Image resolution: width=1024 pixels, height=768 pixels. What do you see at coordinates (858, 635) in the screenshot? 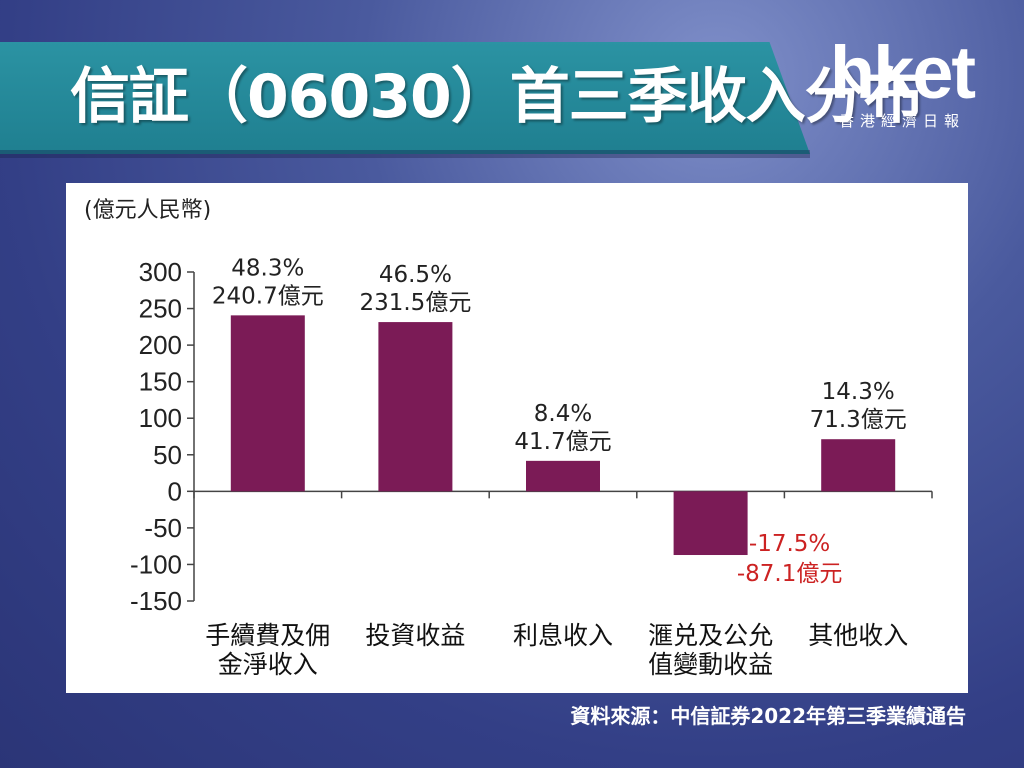
I see `x-category-label: 其他收入` at bounding box center [858, 635].